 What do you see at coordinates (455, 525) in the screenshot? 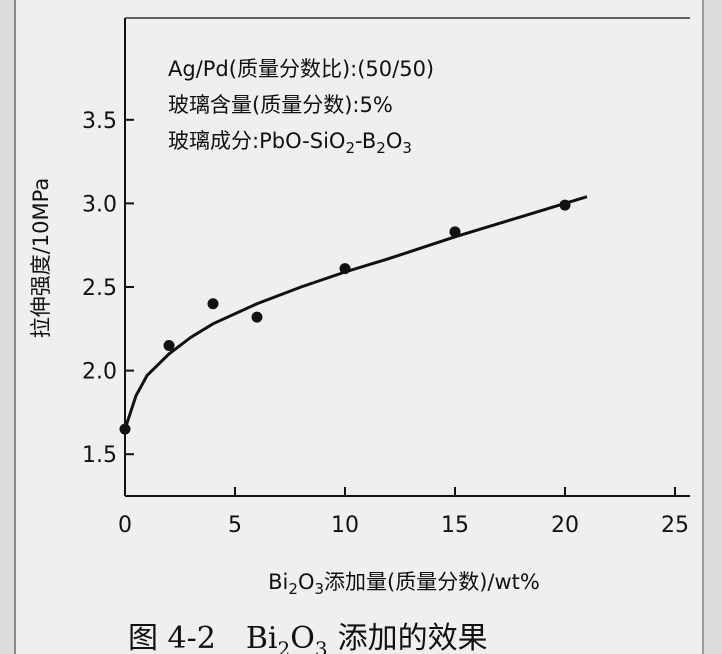
I see `x-tick-label: 15` at bounding box center [455, 525].